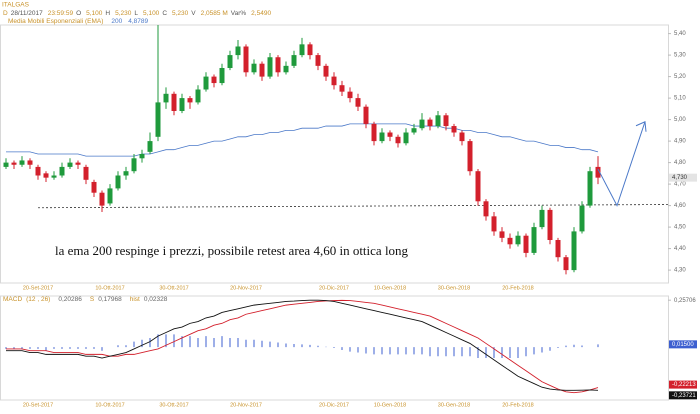  What do you see at coordinates (621, 164) in the screenshot?
I see `projection-arrow` at bounding box center [621, 164].